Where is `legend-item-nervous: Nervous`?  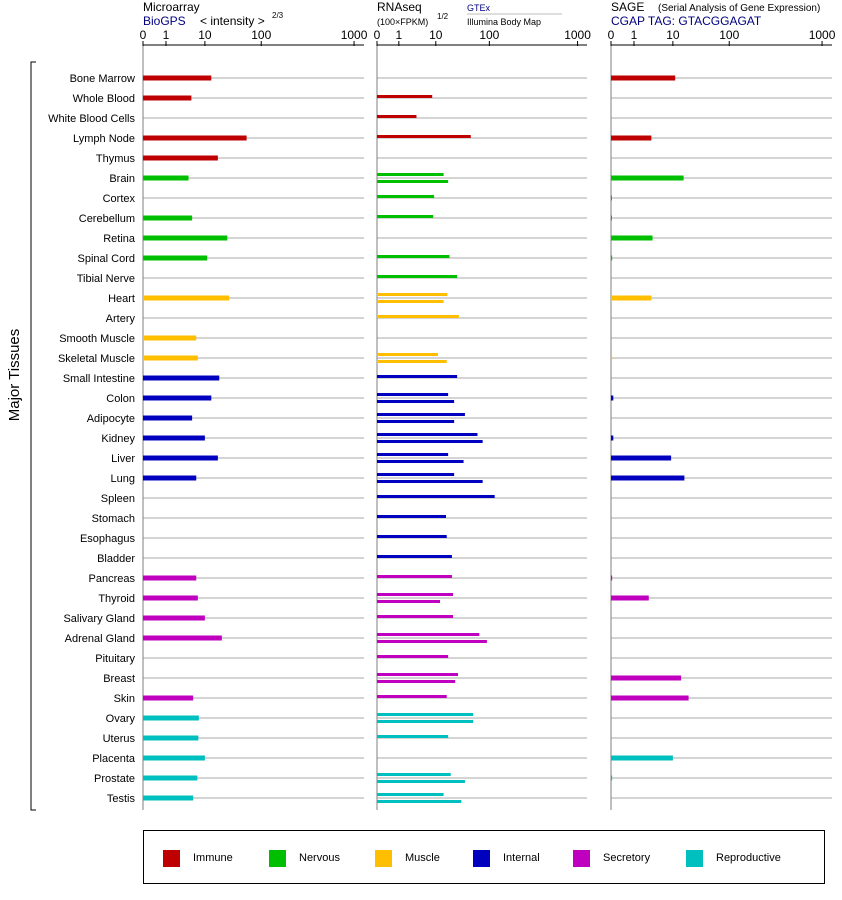
legend-item-nervous: Nervous is located at coordinates (304, 858).